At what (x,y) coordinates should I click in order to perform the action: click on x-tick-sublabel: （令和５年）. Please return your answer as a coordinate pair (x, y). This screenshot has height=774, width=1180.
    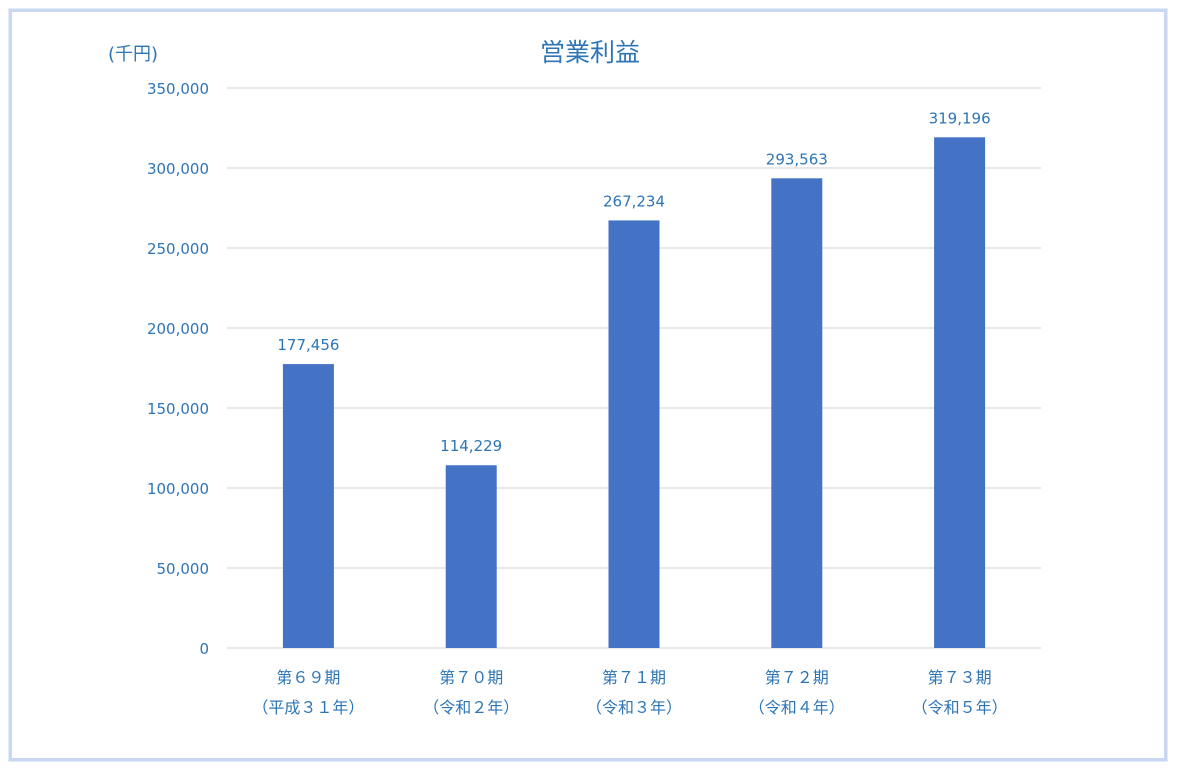
    Looking at the image, I should click on (960, 707).